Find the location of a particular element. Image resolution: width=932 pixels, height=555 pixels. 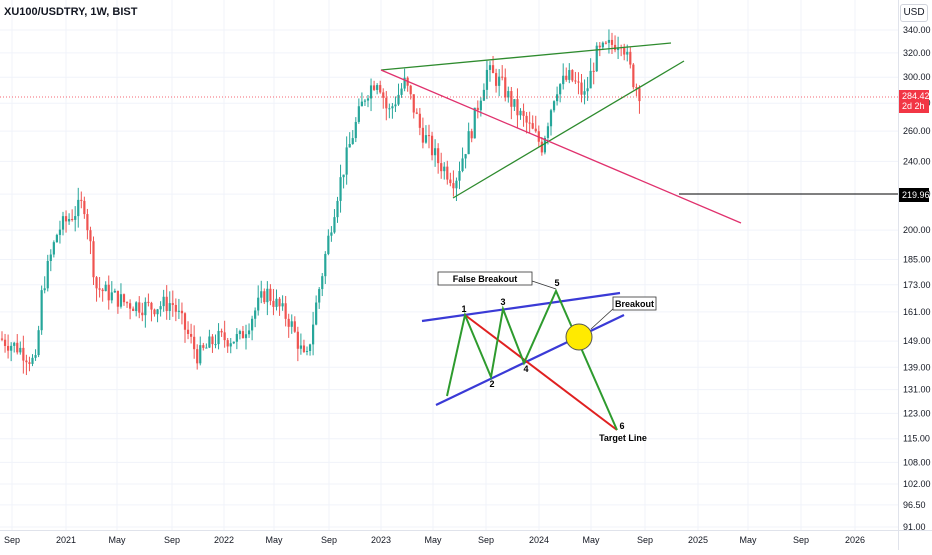

target-line is located at coordinates (561, 146).